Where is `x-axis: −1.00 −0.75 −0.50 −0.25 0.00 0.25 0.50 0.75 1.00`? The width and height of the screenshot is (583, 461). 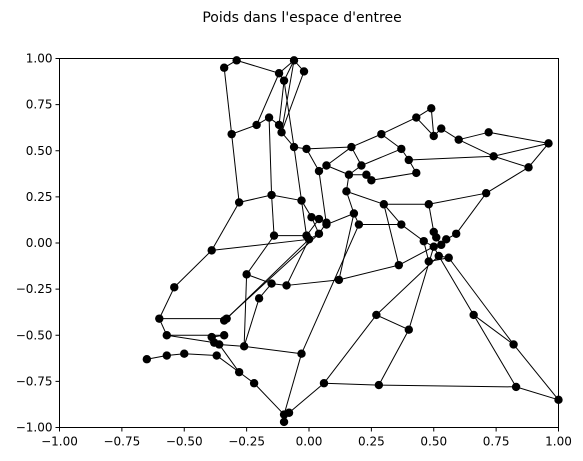 x-axis: −1.00 −0.75 −0.50 −0.25 0.00 0.25 0.50 0.75 1.00 is located at coordinates (306, 438).